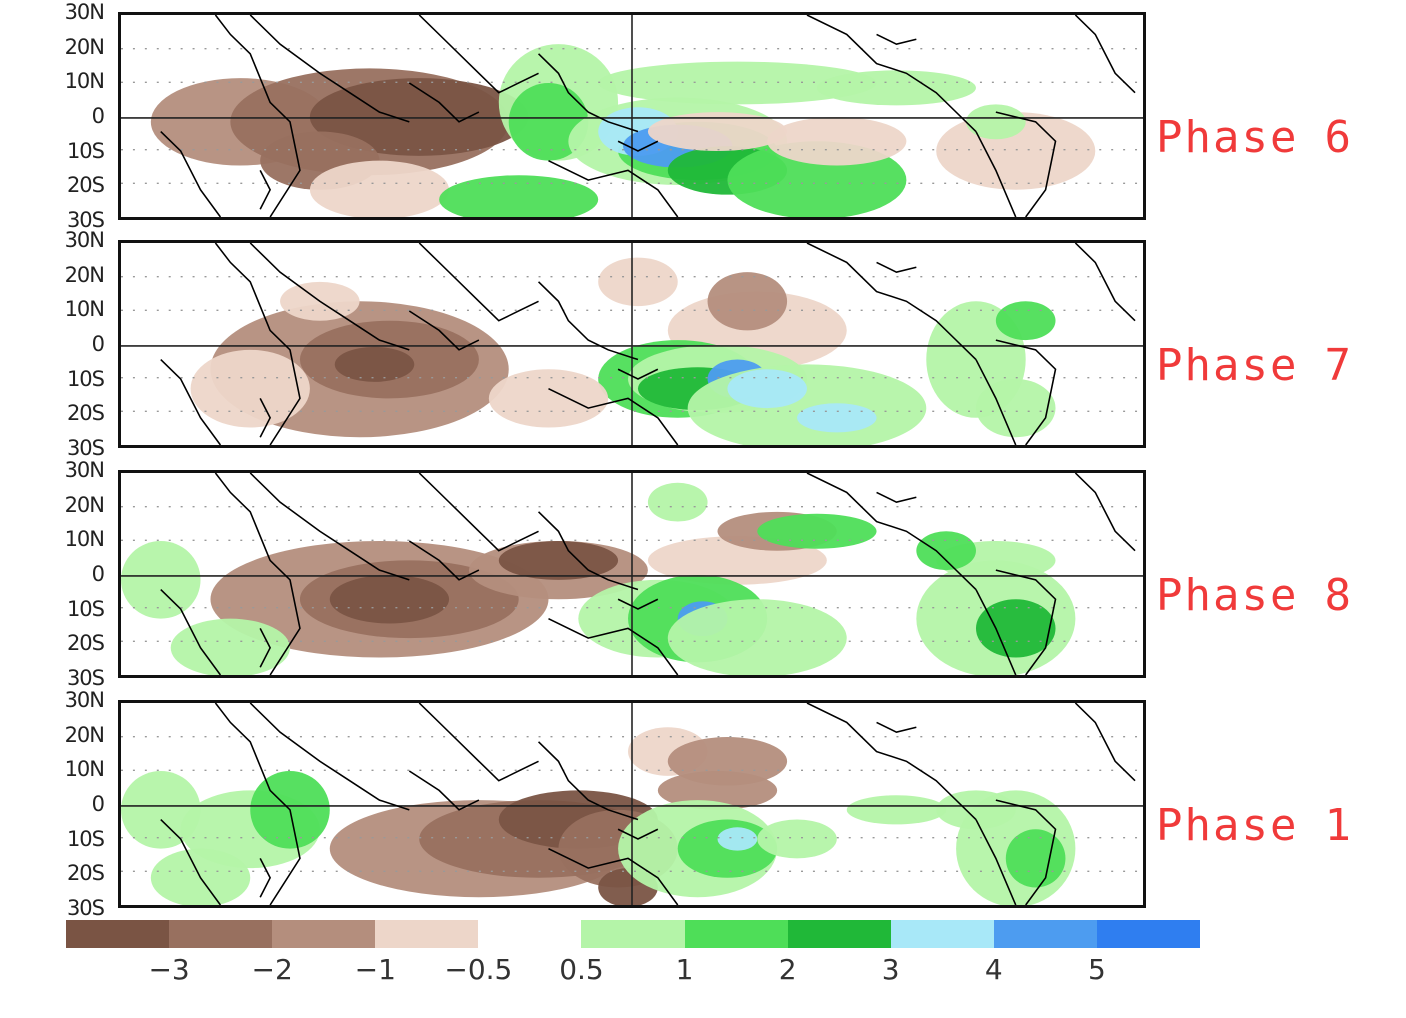 The width and height of the screenshot is (1406, 1018). Describe the element at coordinates (1338, 365) in the screenshot. I see `phase-number: 7` at that location.